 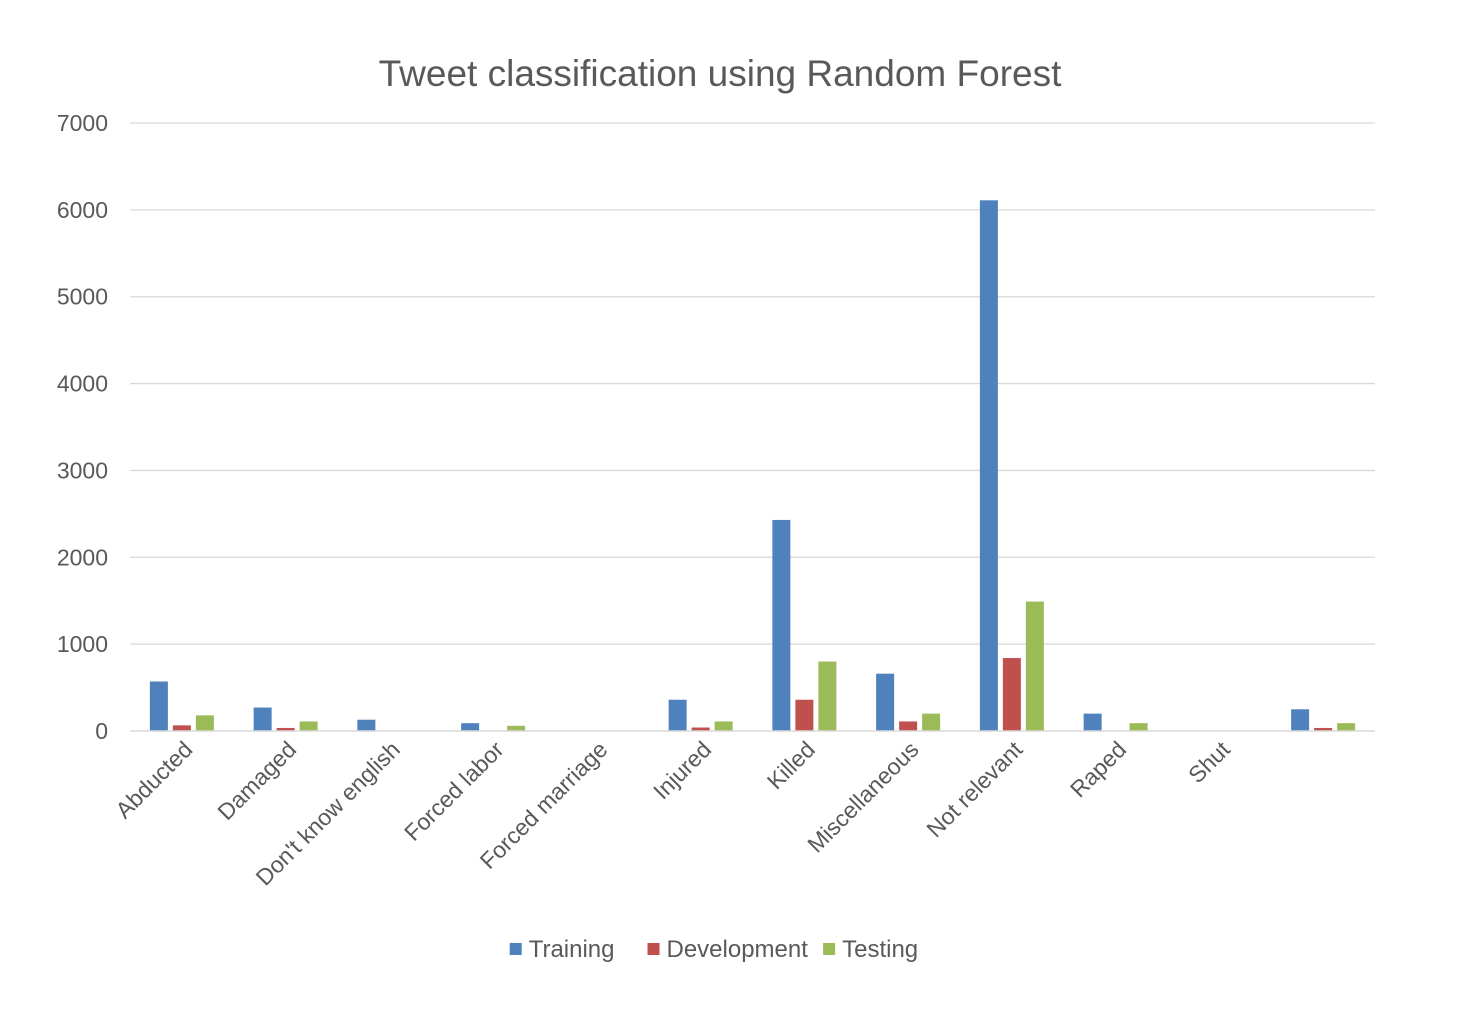 What do you see at coordinates (82, 644) in the screenshot?
I see `y-tick-label: 1000` at bounding box center [82, 644].